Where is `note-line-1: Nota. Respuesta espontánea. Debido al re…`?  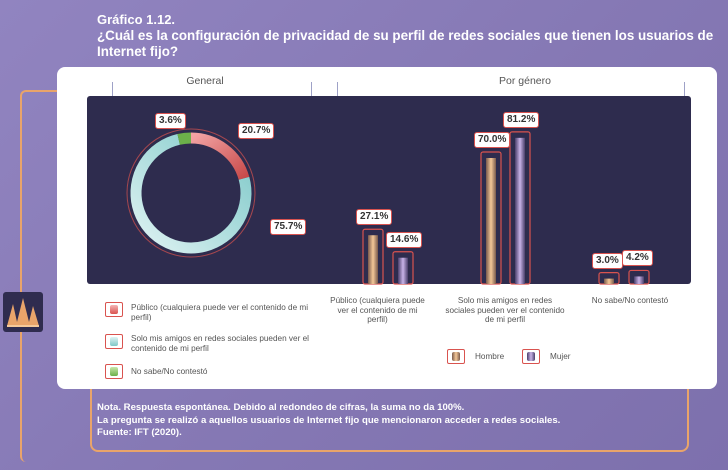
note-line-1: Nota. Respuesta espontánea. Debido al re… is located at coordinates (281, 407).